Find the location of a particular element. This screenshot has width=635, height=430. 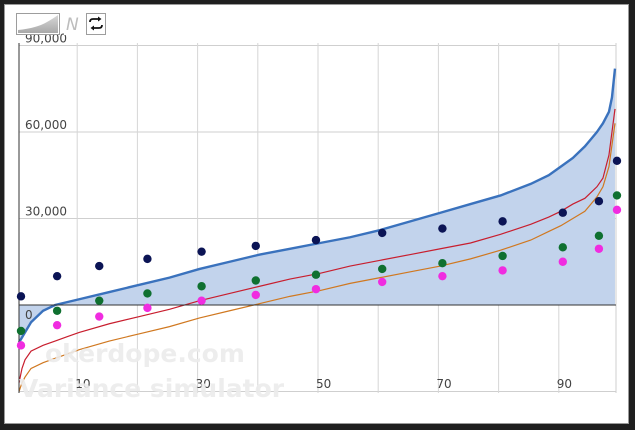

watermark-line-1: okerdope.com is located at coordinates (145, 353).